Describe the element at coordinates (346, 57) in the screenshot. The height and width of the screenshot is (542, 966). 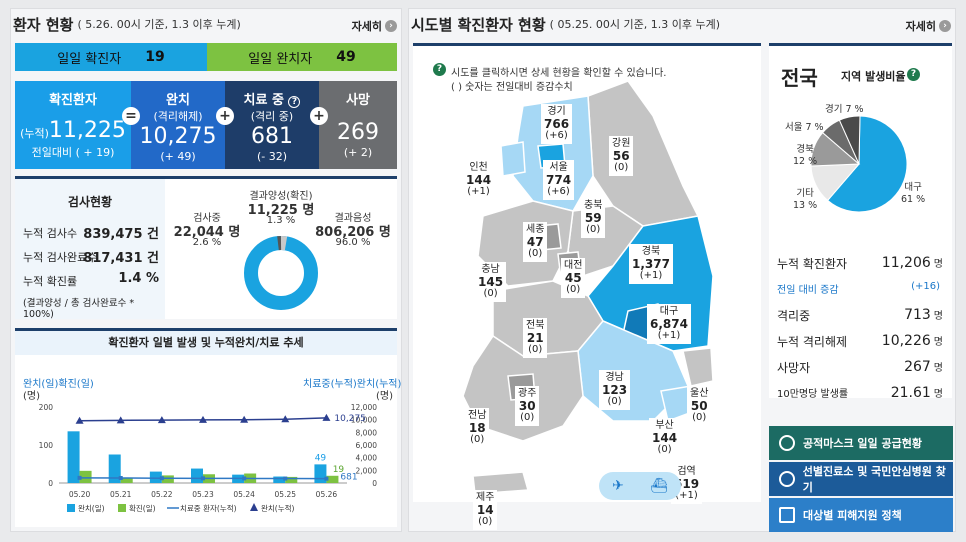
I see `daily-released-value: 49` at that location.